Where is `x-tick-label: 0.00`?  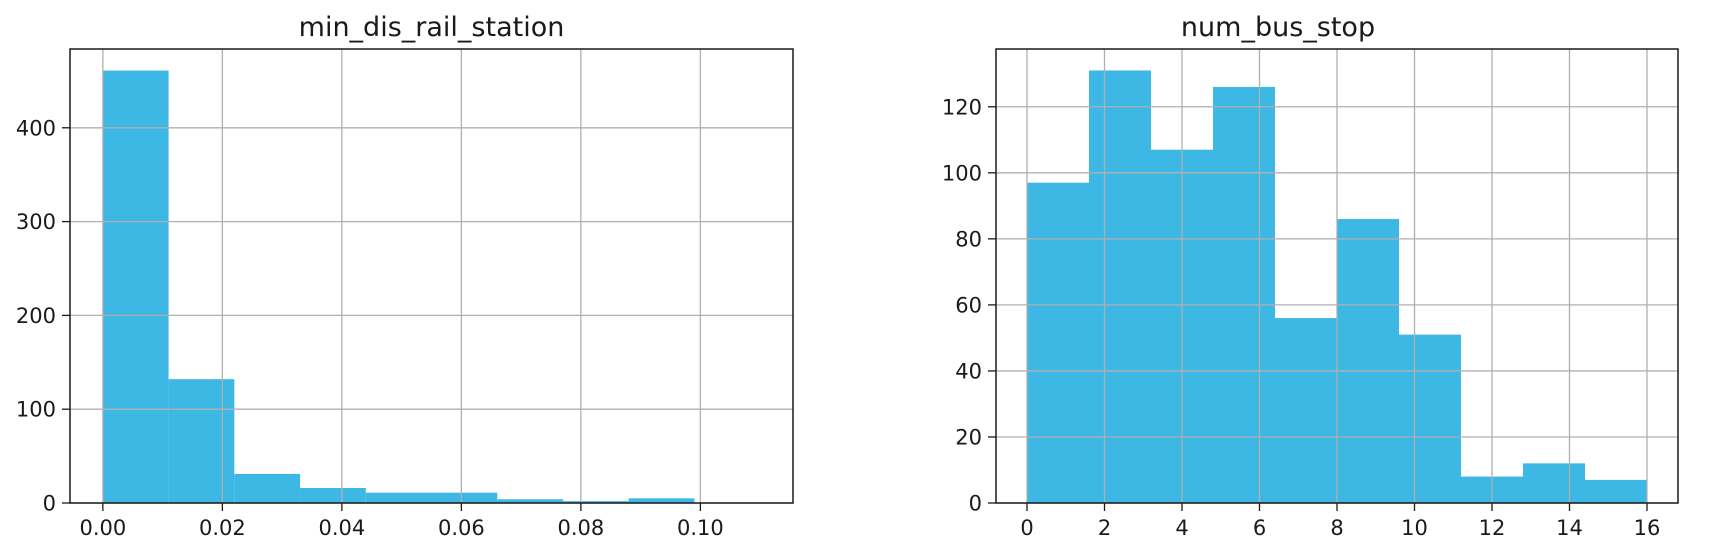 x-tick-label: 0.00 is located at coordinates (102, 528).